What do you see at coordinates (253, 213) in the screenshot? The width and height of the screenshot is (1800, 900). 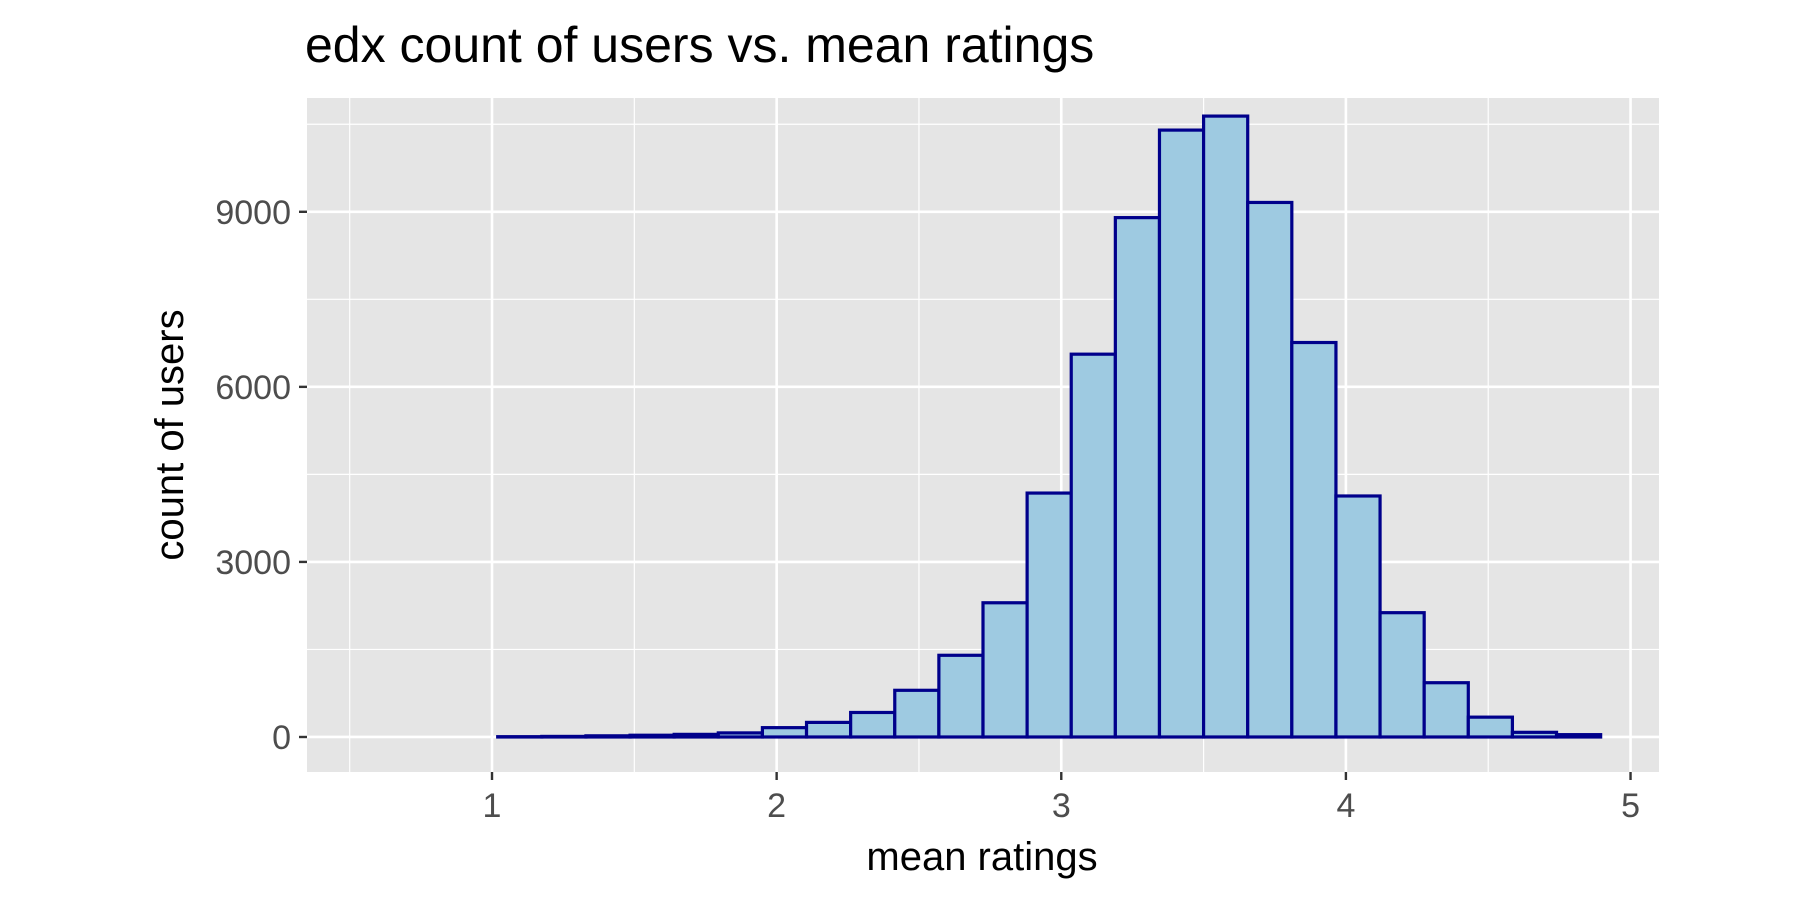 I see `y-tick-label: 9000` at bounding box center [253, 213].